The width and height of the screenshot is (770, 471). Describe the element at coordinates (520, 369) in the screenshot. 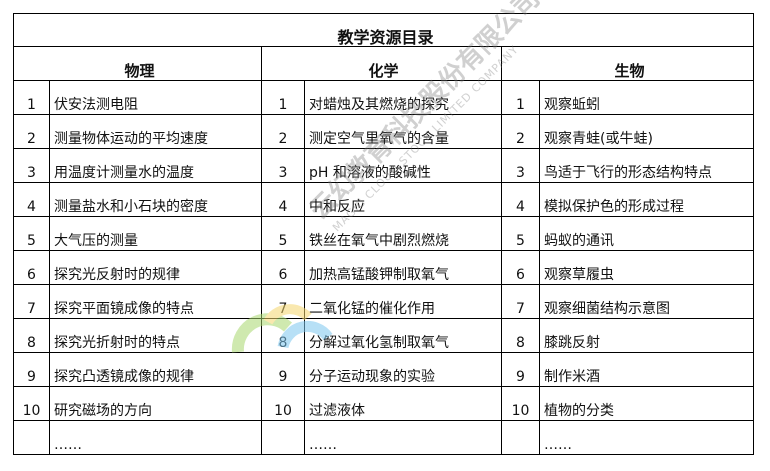

I see `biology-item-number: 9` at that location.